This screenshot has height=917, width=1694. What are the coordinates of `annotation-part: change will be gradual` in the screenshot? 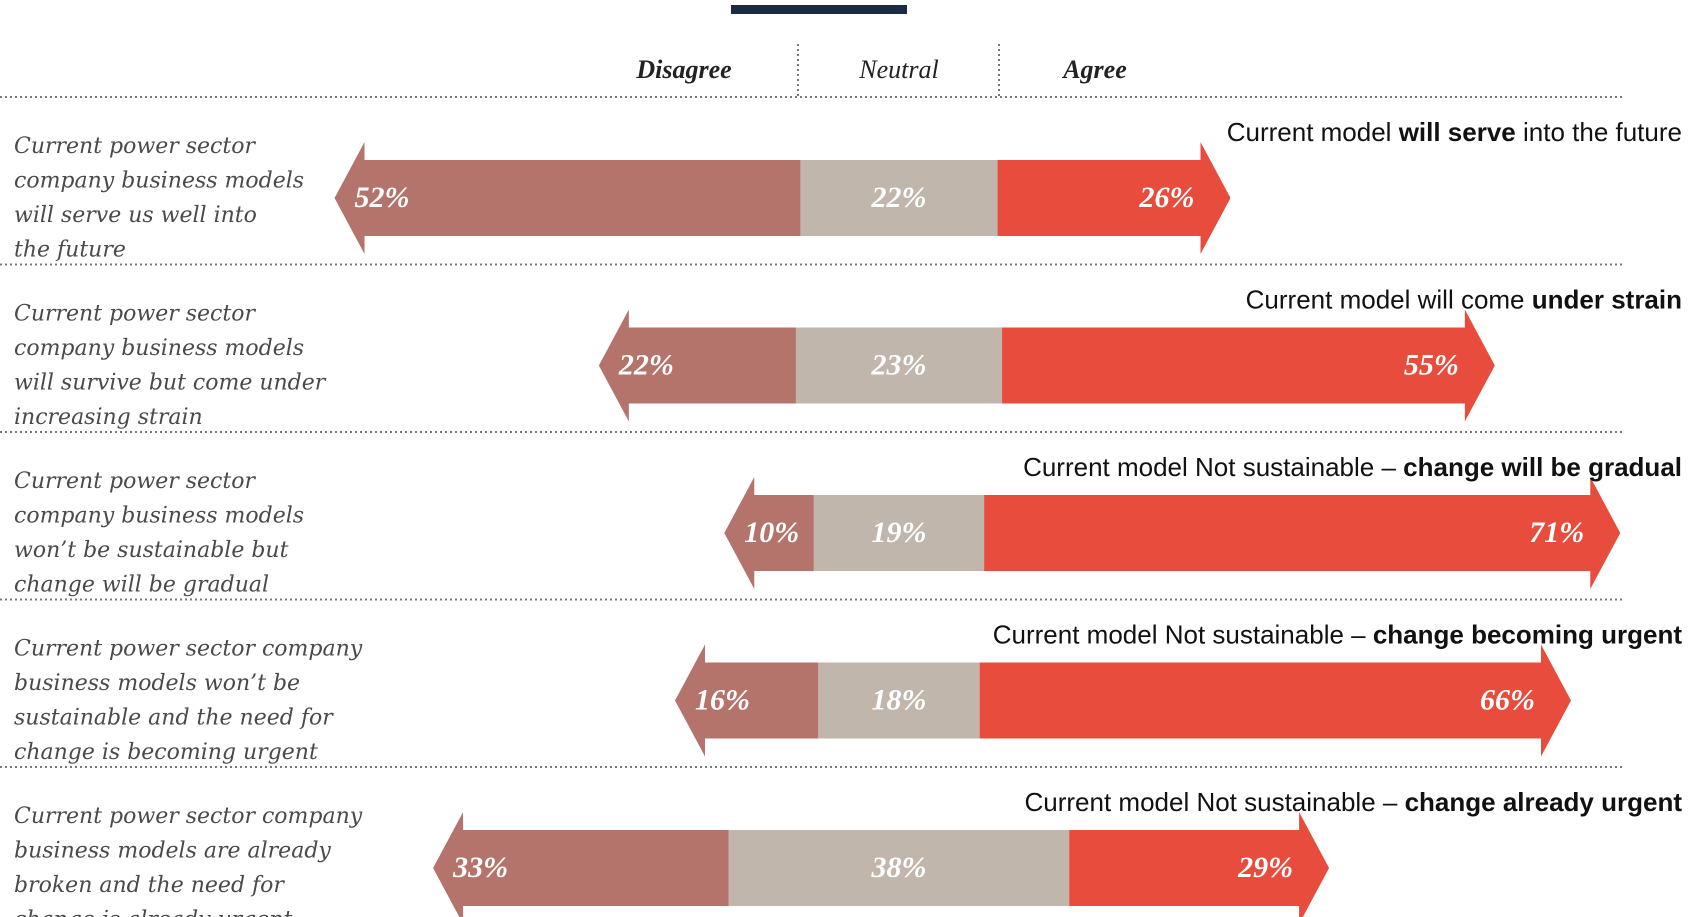 It's located at (1542, 467).